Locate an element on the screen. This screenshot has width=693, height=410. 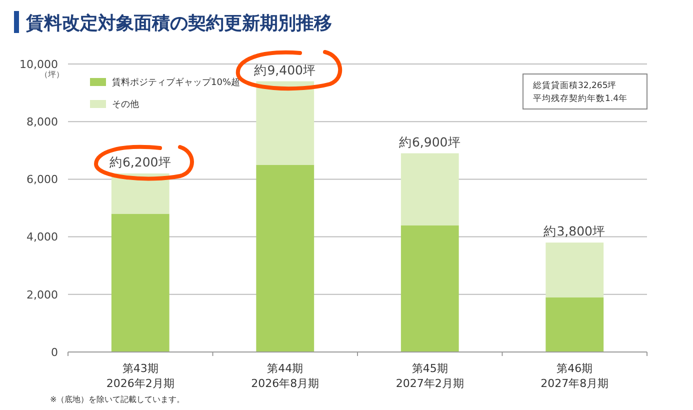
x-tick-label: 第46期 2027年8月期 is located at coordinates (574, 376).